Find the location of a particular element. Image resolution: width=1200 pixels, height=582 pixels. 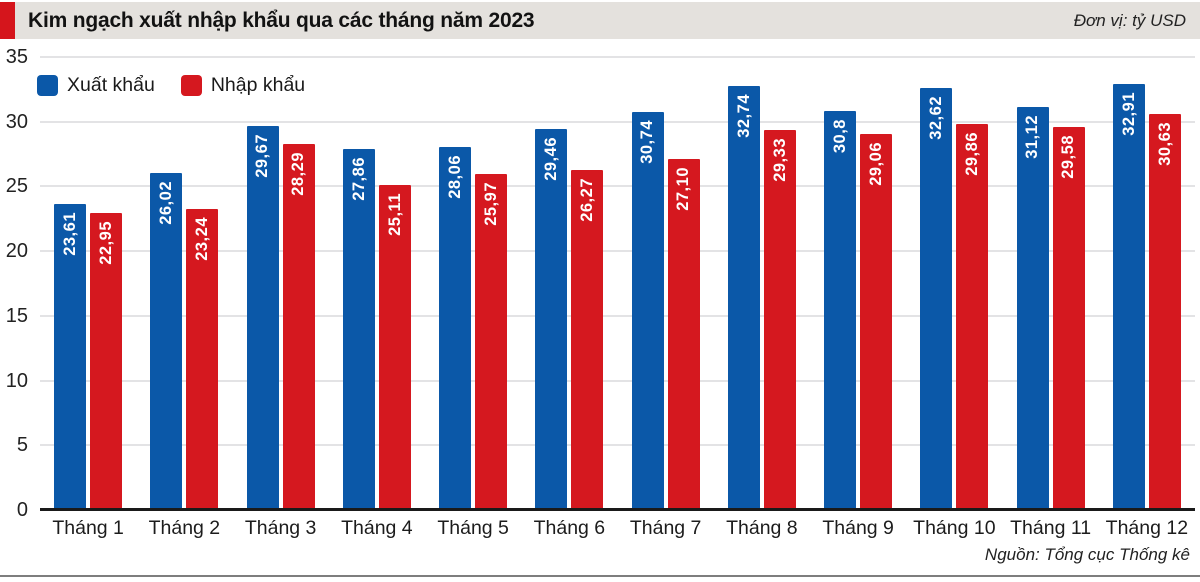

bar-export-month-8: 32,74 is located at coordinates (743, 298).